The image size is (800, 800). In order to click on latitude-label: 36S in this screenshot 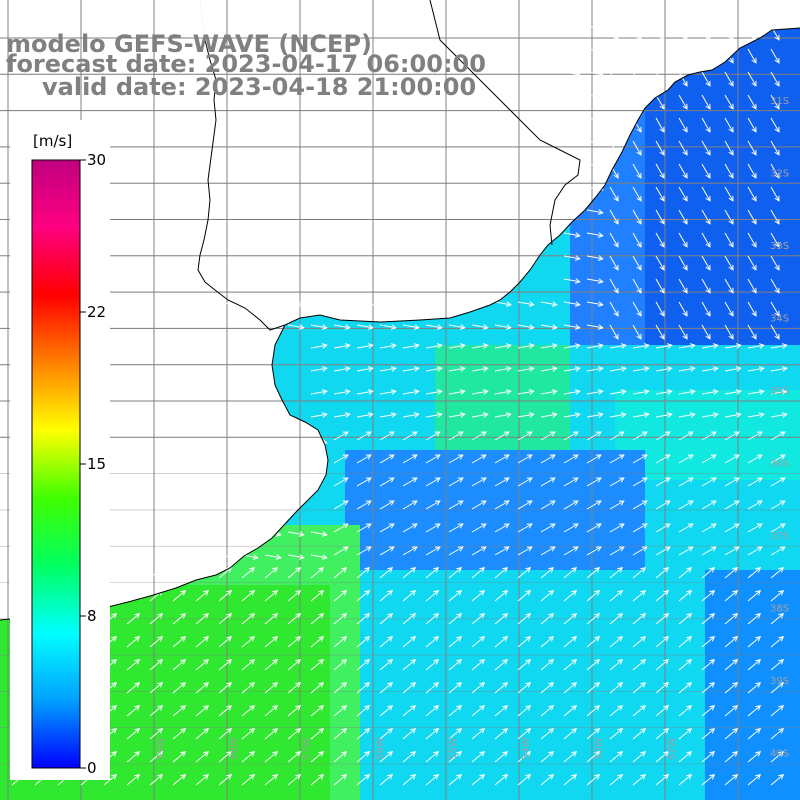, I will do `click(779, 464)`.